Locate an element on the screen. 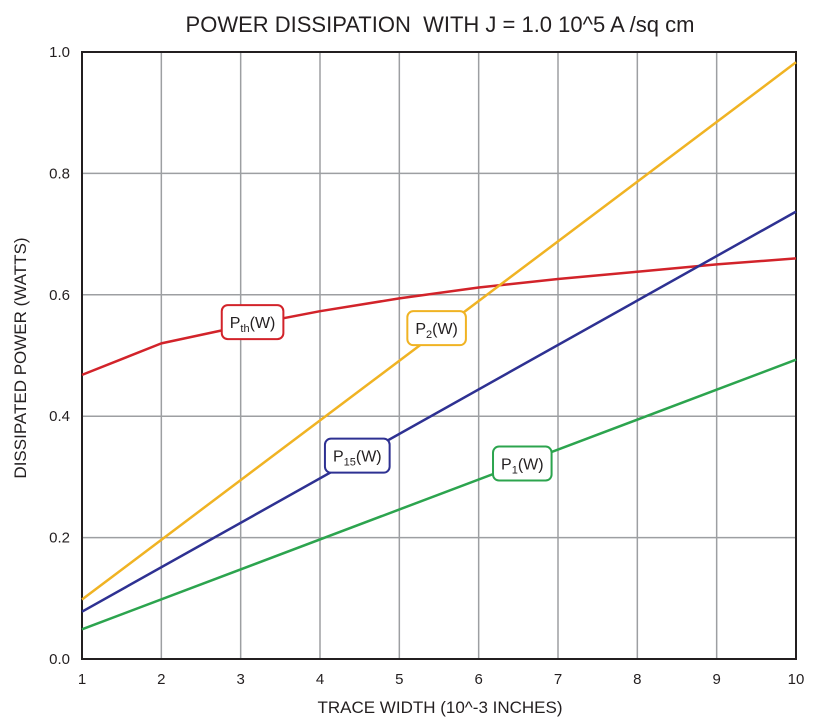  y-tick-label: 0.6 is located at coordinates (59, 295).